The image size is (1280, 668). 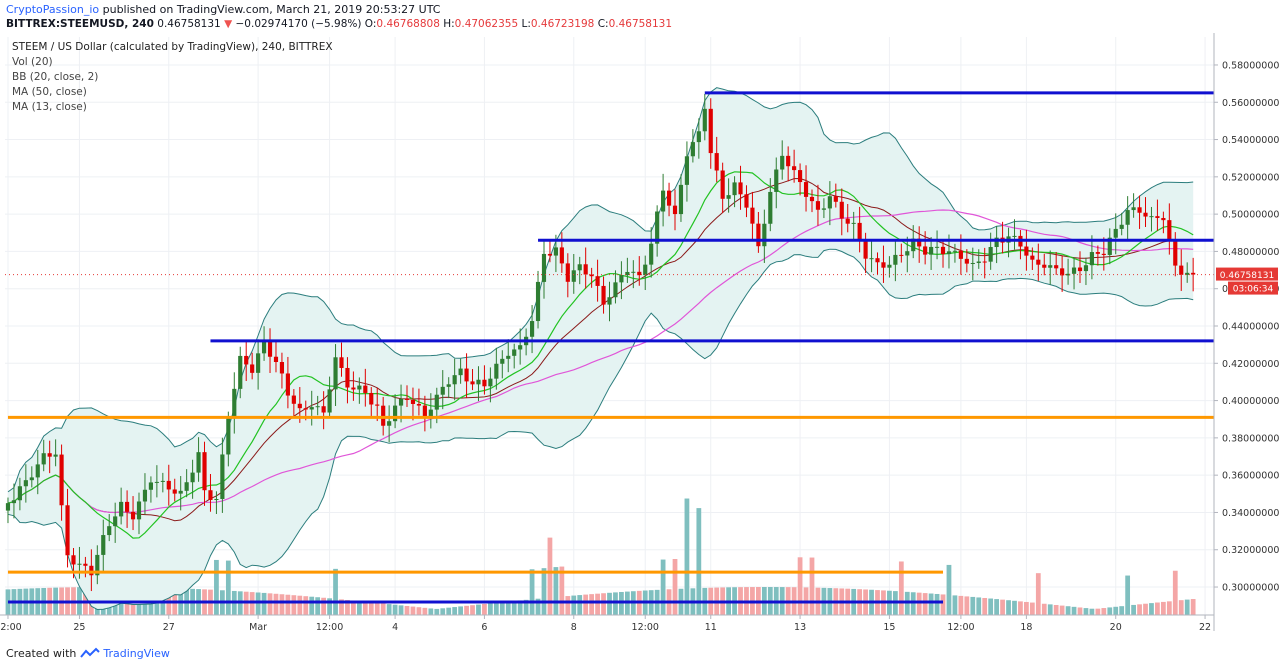 I want to click on legend-ma50: MA (50, close), so click(x=49, y=92).